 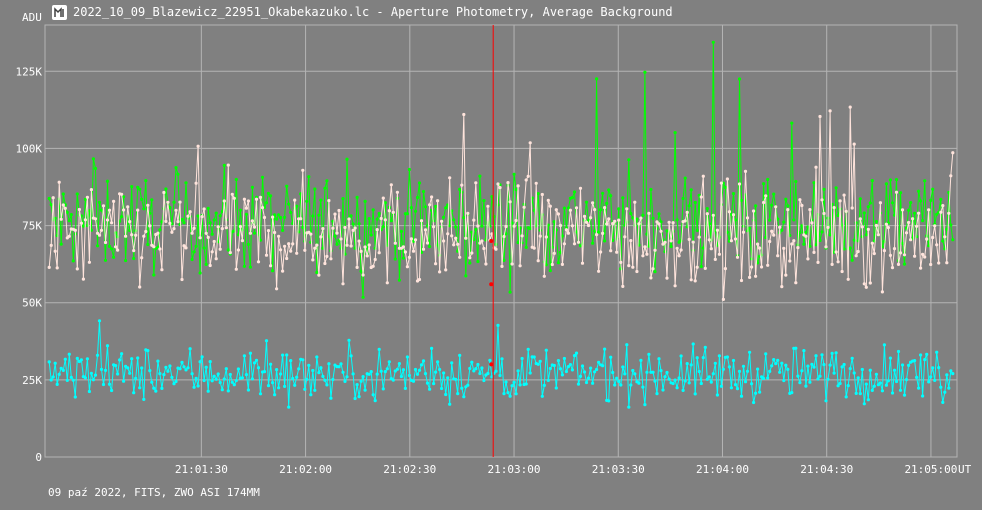 What do you see at coordinates (618, 469) in the screenshot?
I see `x-tick-label: 21:03:30` at bounding box center [618, 469].